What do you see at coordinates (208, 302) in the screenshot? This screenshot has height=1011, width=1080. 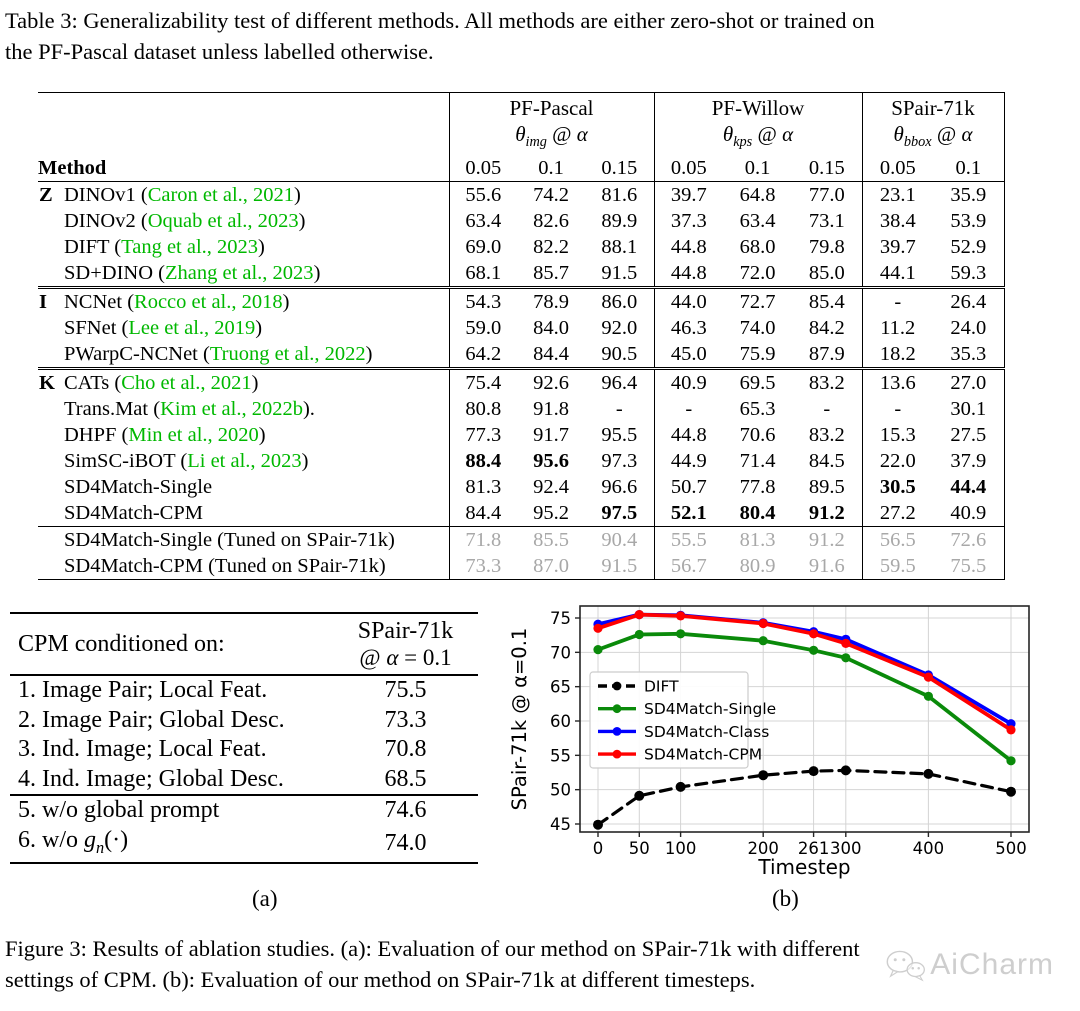 I see `citation-link: Rocco et al., 2018` at bounding box center [208, 302].